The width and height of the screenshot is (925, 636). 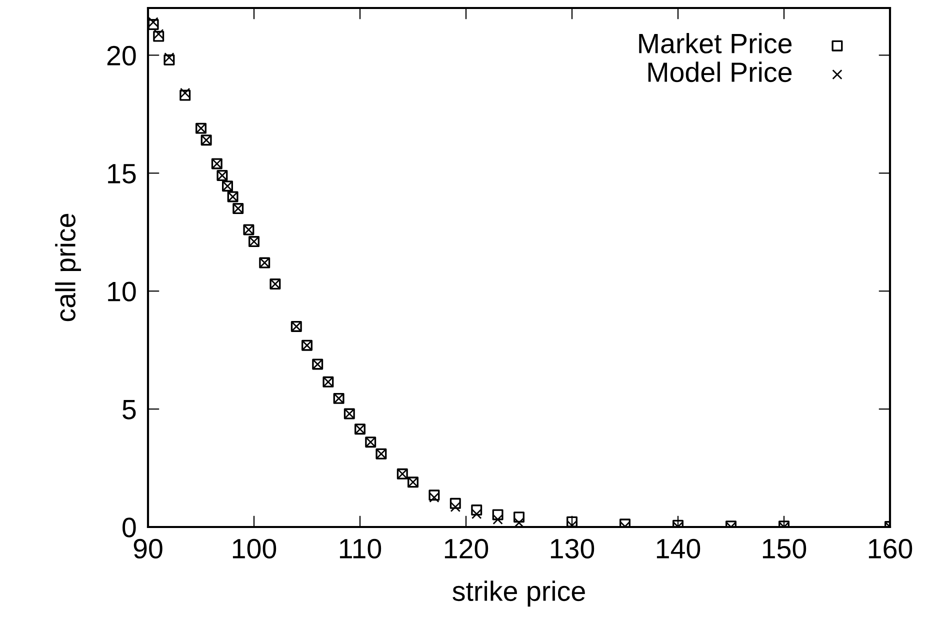 What do you see at coordinates (68, 268) in the screenshot?
I see `y-axis-title: call price` at bounding box center [68, 268].